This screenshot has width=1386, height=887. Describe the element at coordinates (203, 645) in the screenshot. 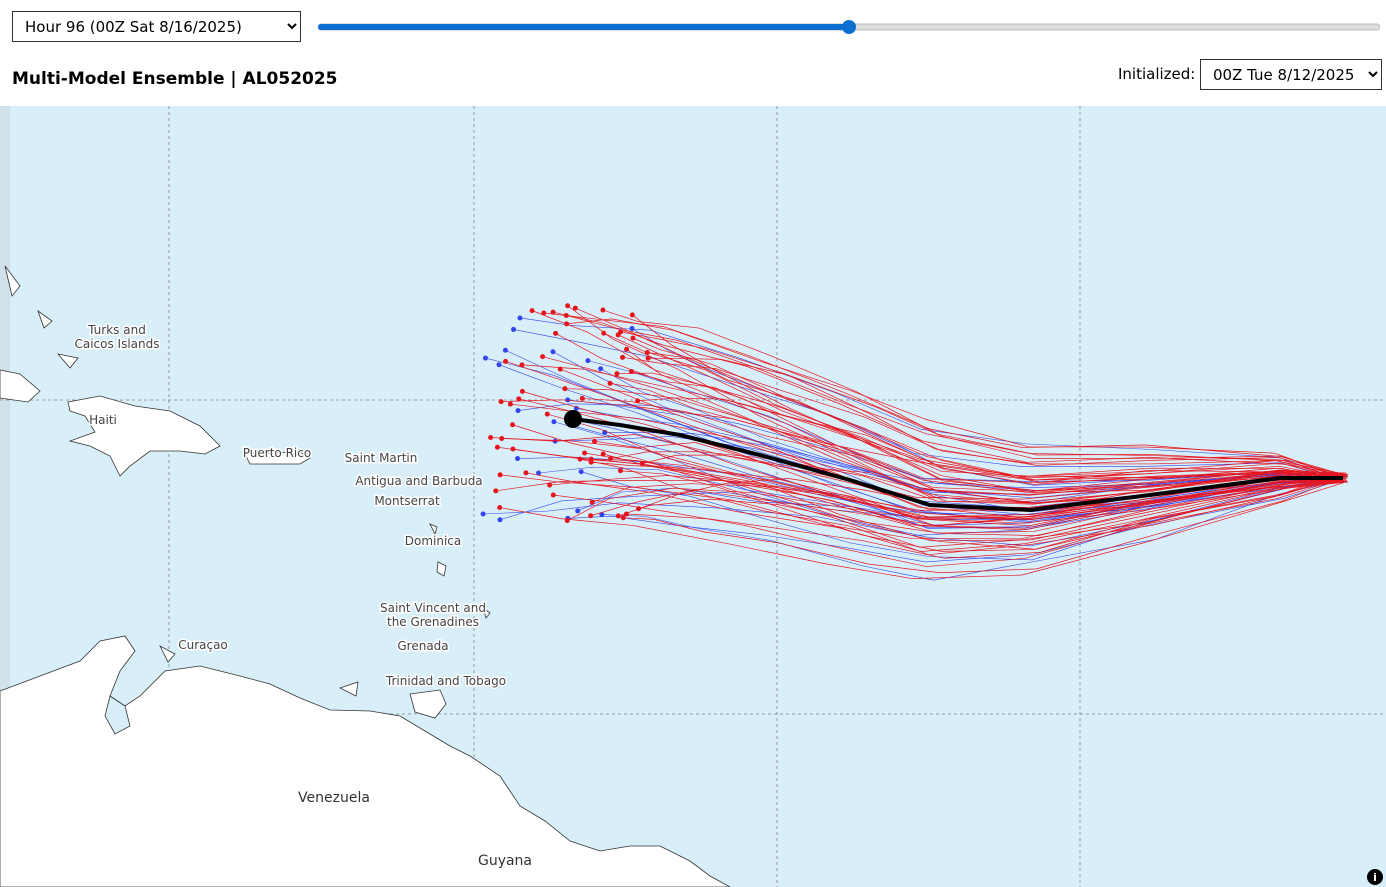

I see `place-label: Curaçao` at that location.